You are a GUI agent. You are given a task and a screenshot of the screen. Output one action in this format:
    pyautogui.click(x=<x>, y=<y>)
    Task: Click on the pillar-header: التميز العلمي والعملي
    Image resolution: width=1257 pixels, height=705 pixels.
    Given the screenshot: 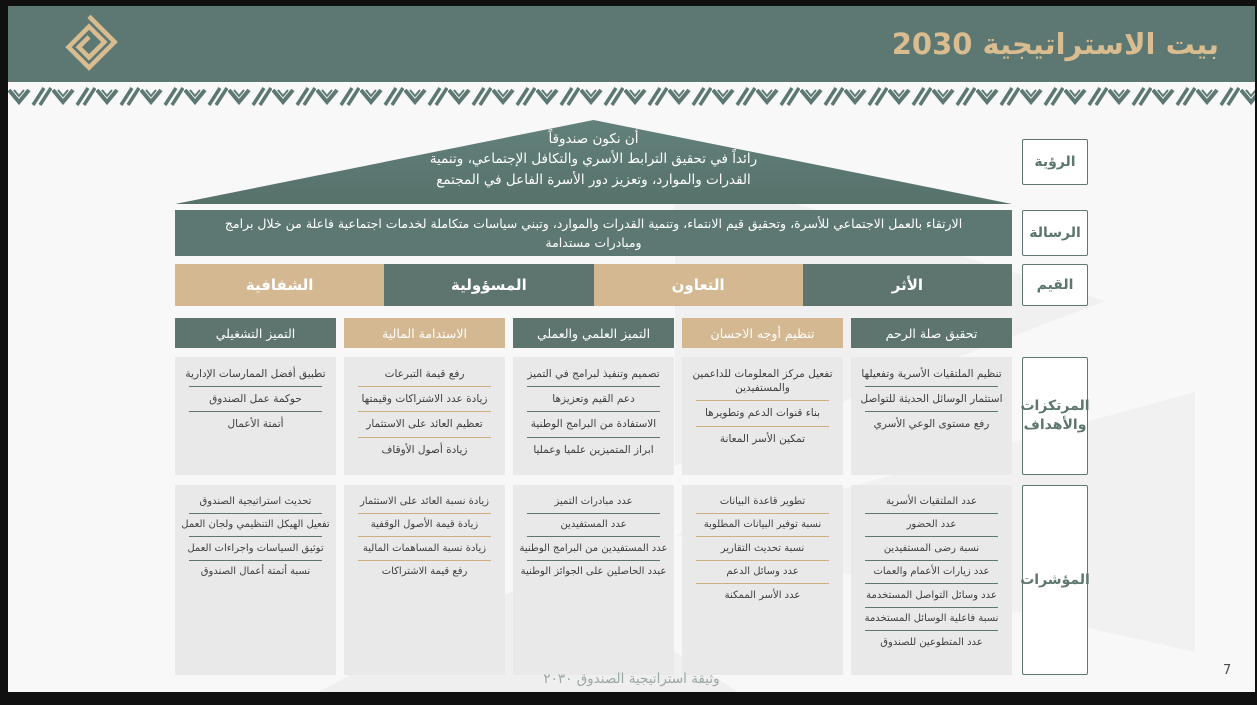 What is the action you would take?
    pyautogui.click(x=593, y=333)
    